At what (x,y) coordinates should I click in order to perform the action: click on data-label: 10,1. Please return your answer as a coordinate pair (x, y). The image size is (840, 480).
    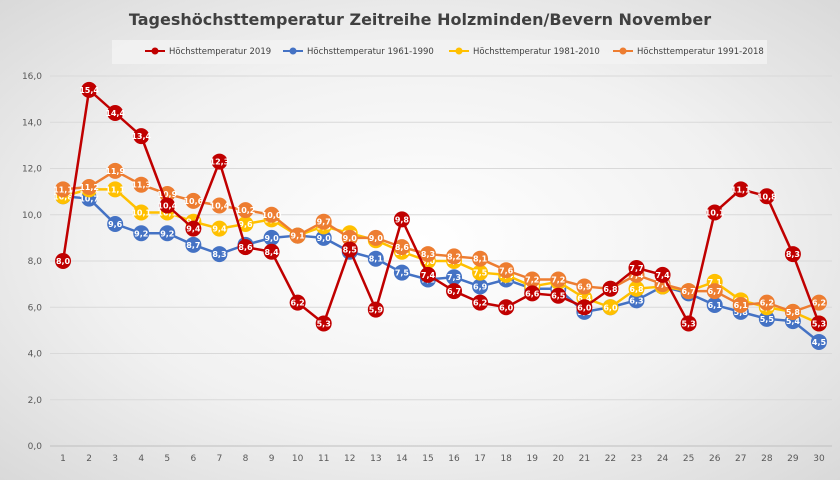
    Looking at the image, I should click on (141, 212).